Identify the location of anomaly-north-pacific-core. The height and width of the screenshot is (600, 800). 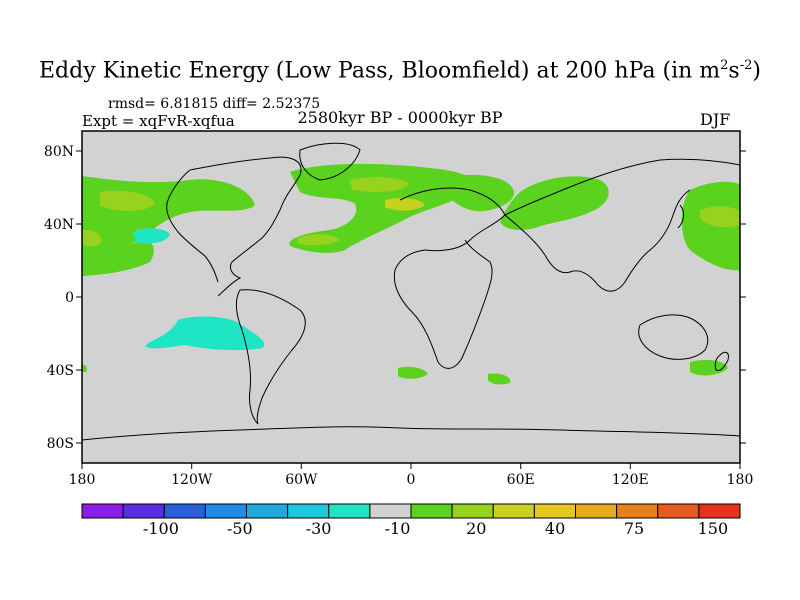
(127, 201).